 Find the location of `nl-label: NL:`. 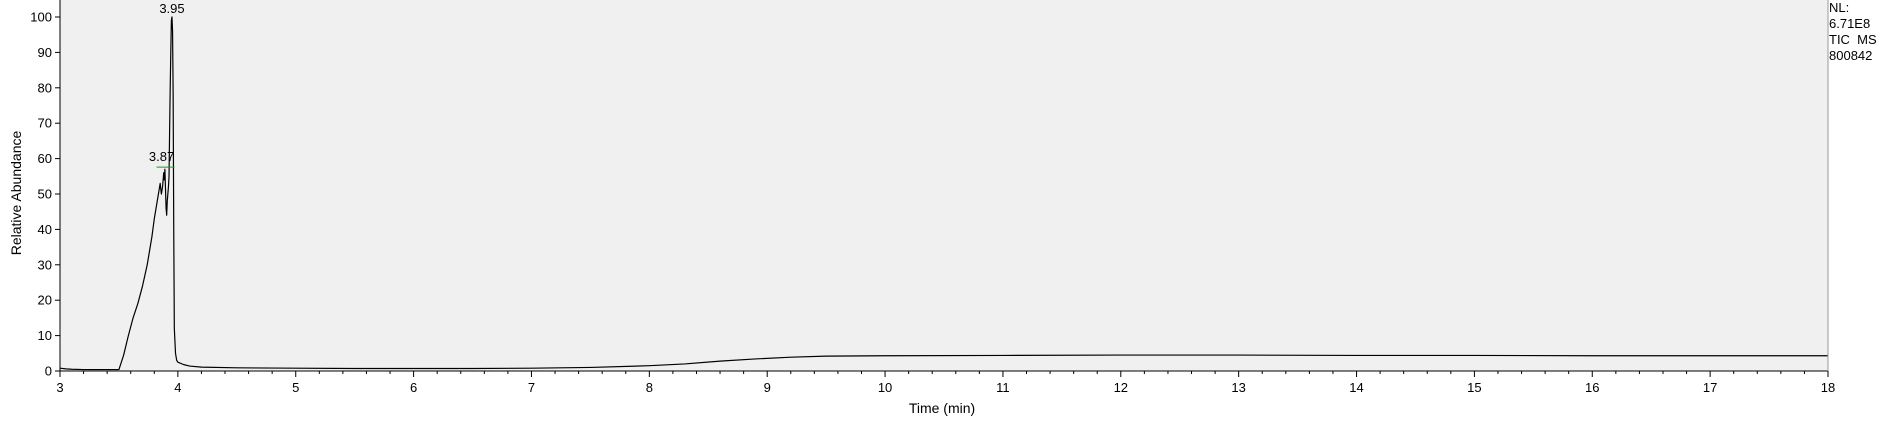

nl-label: NL: is located at coordinates (1839, 7).